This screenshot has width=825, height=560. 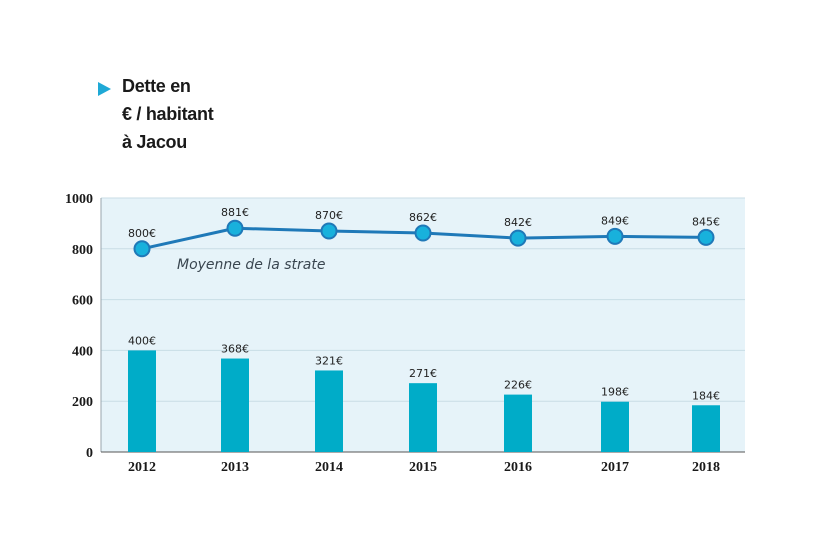 I want to click on bar-data-label: 198€, so click(x=615, y=392).